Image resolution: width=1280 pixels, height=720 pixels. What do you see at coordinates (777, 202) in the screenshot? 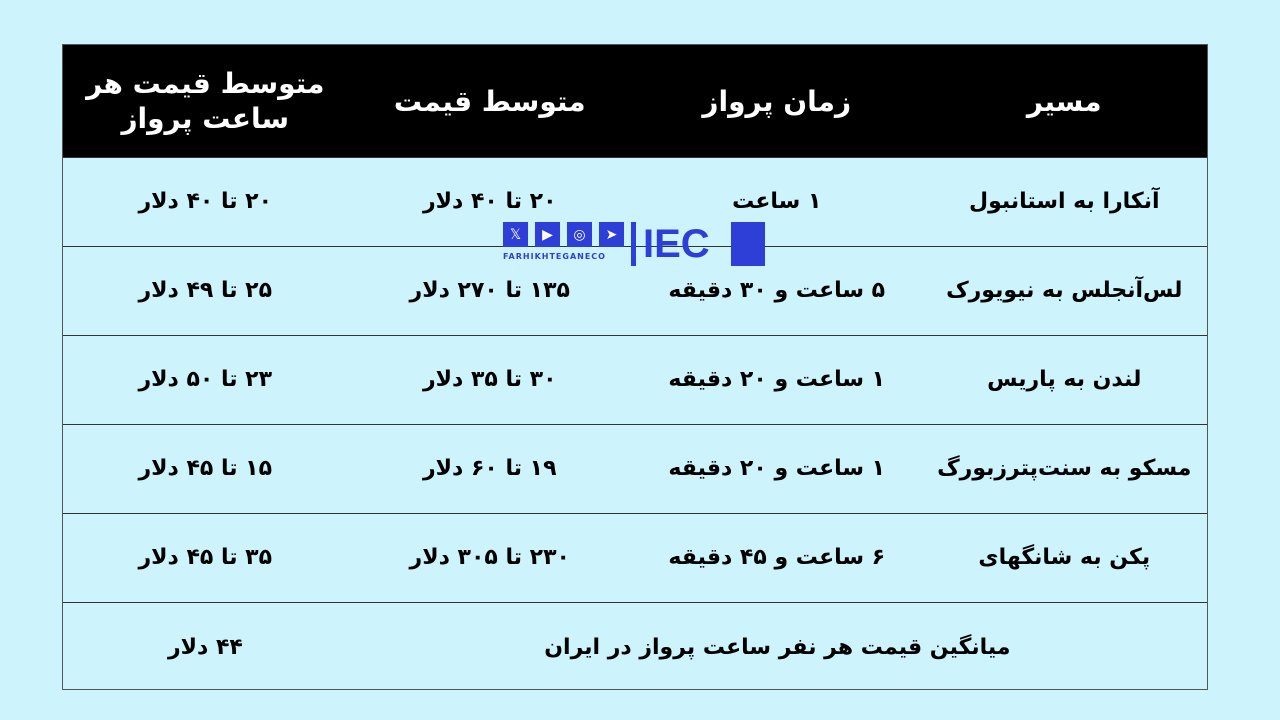
I see `duration: ۱ ساعت` at bounding box center [777, 202].